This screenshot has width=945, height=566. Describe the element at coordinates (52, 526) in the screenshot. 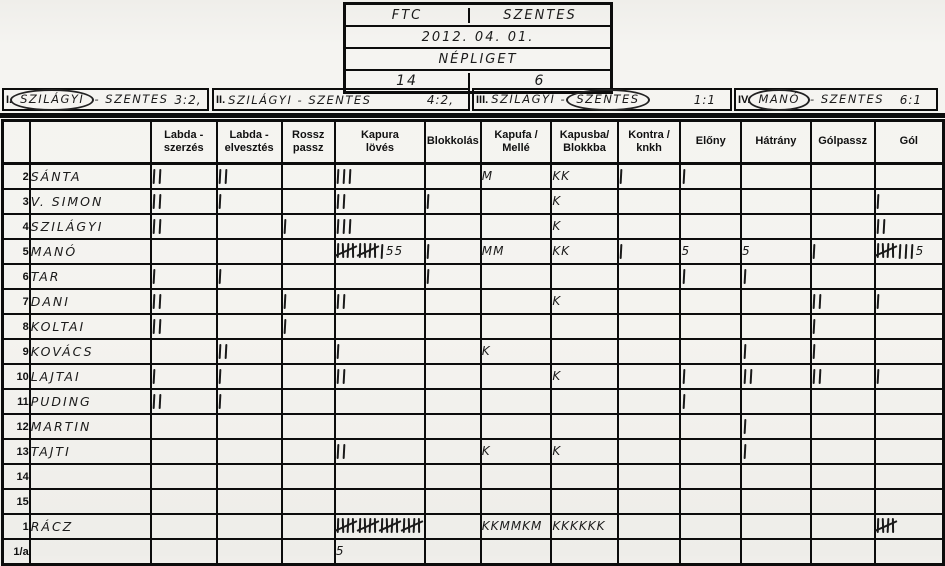

I see `player-name-text: RÁCZ` at that location.